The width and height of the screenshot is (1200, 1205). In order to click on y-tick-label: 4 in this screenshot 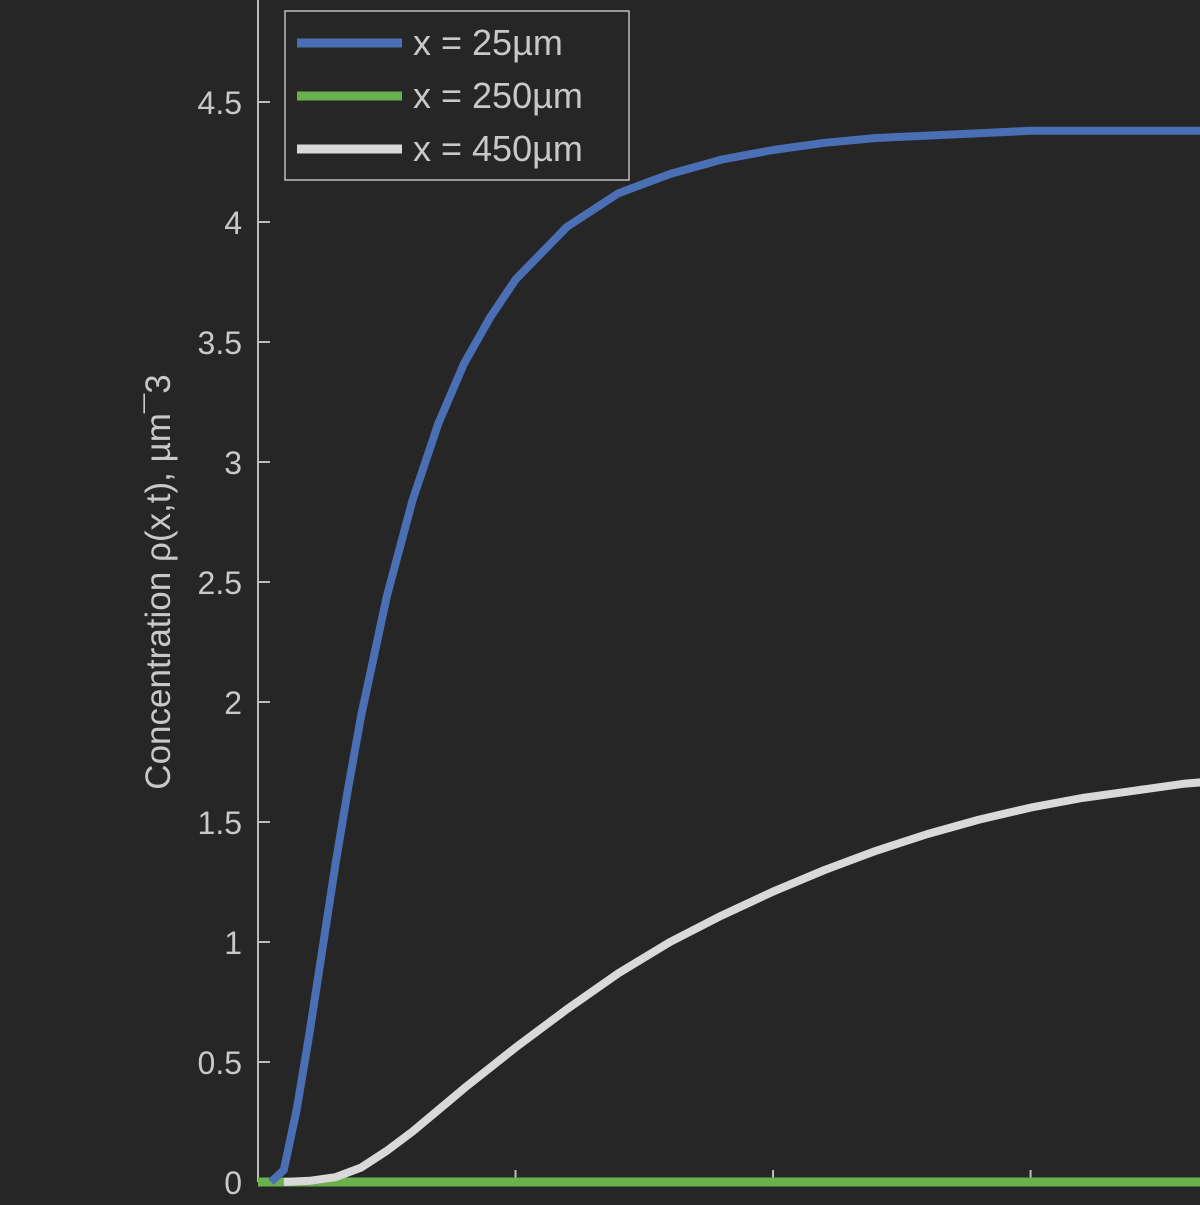, I will do `click(233, 223)`.